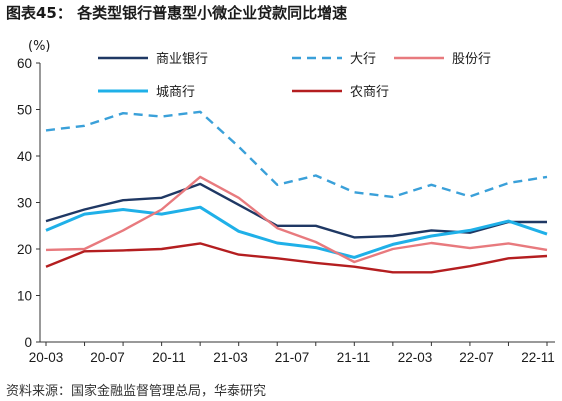 This screenshot has width=562, height=401. What do you see at coordinates (354, 357) in the screenshot?
I see `x-tick-label: 21-11` at bounding box center [354, 357].